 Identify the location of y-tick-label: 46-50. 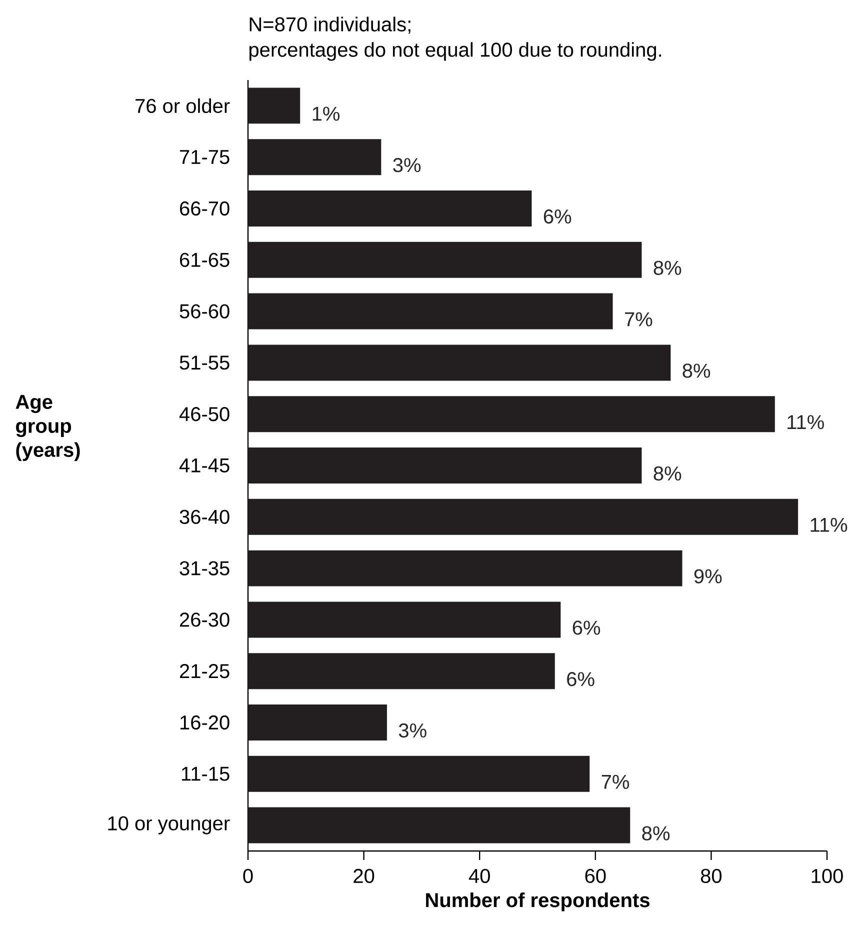
(204, 414).